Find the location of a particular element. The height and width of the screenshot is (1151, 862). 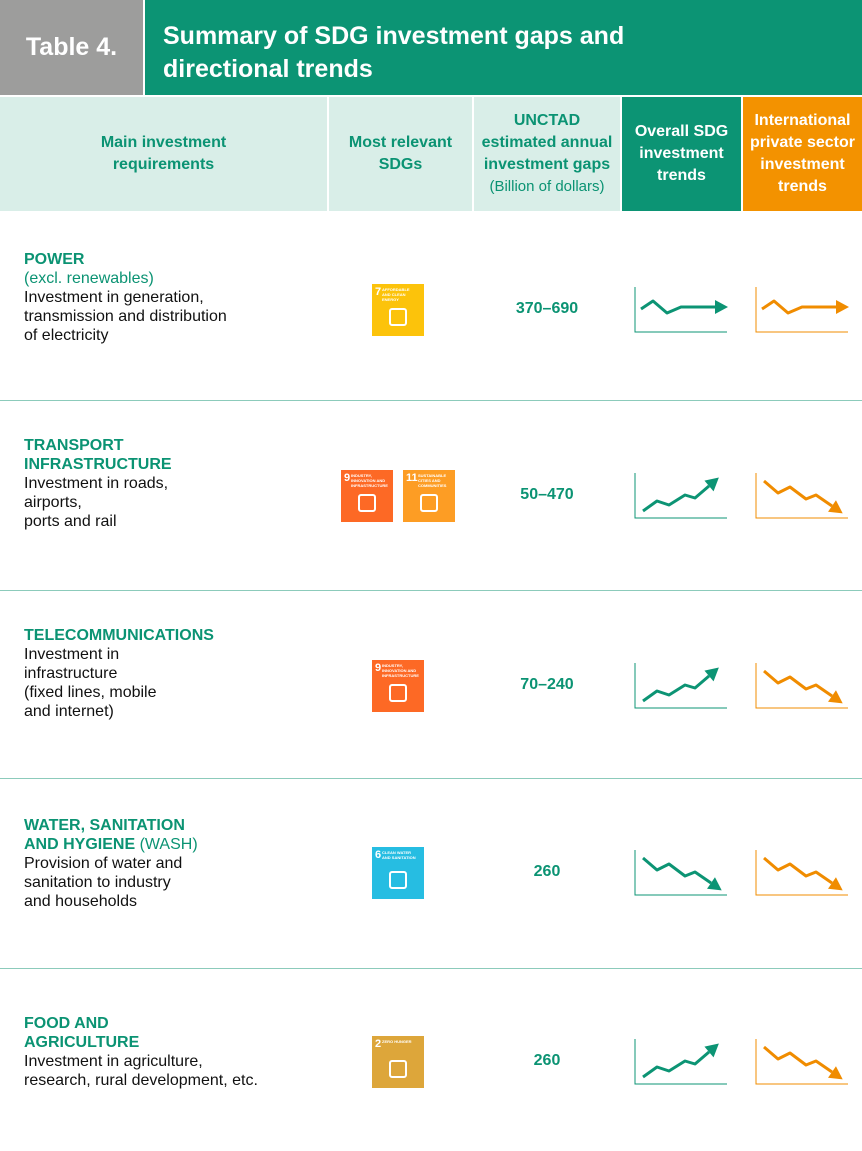

row-title: AND HYGIENE (WASH) is located at coordinates (174, 844).